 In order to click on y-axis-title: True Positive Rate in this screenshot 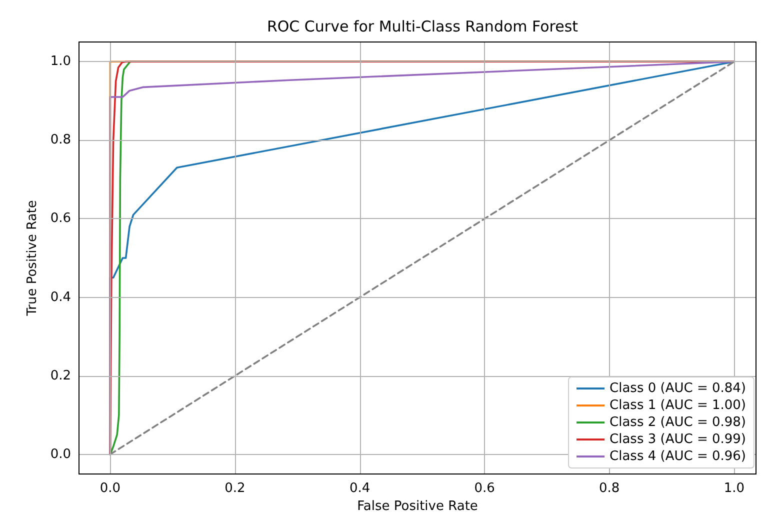, I will do `click(32, 258)`.